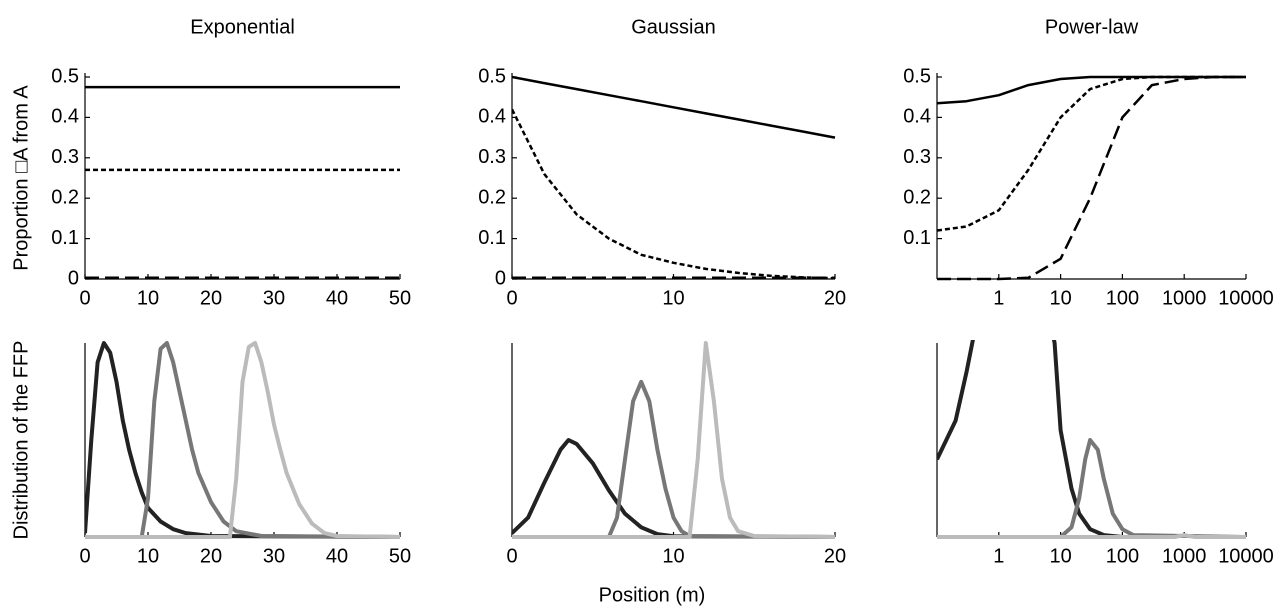 Image resolution: width=1282 pixels, height=613 pixels. Describe the element at coordinates (673, 27) in the screenshot. I see `panel-title: Gaussian` at that location.